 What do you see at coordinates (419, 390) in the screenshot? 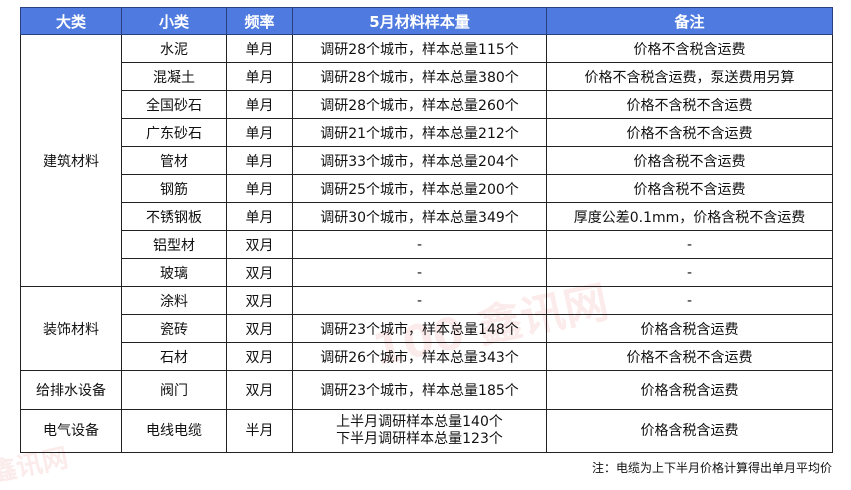
I see `sample-size-cell: 调研23个城市，样本总量185个` at bounding box center [419, 390].